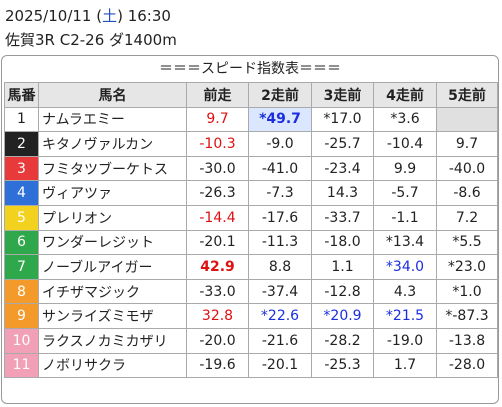 The height and width of the screenshot is (407, 502). Describe the element at coordinates (405, 217) in the screenshot. I see `speed-index: -1.1` at that location.